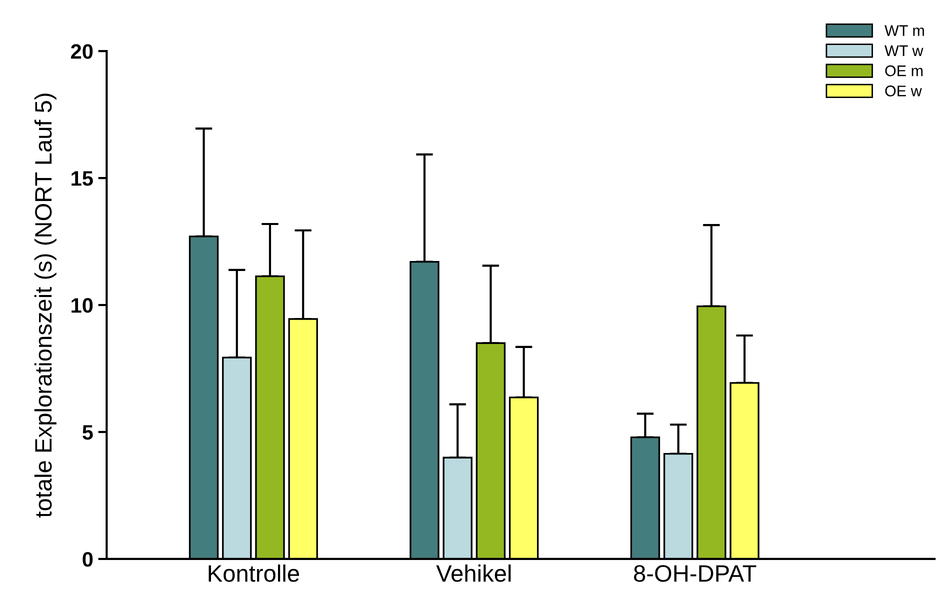 The height and width of the screenshot is (594, 944). I want to click on legend-label: WT w, so click(904, 50).